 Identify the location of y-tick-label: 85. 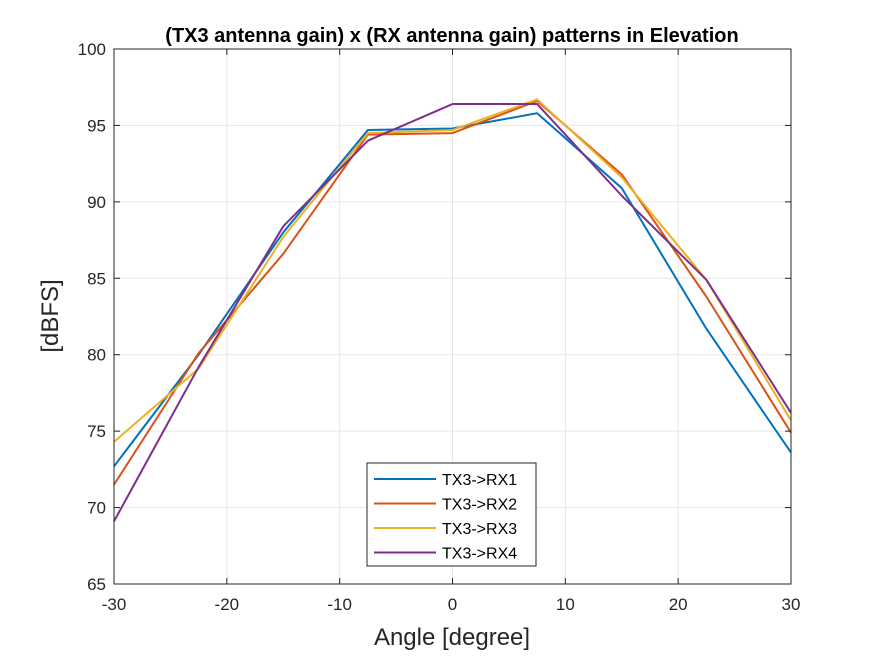
(96, 278).